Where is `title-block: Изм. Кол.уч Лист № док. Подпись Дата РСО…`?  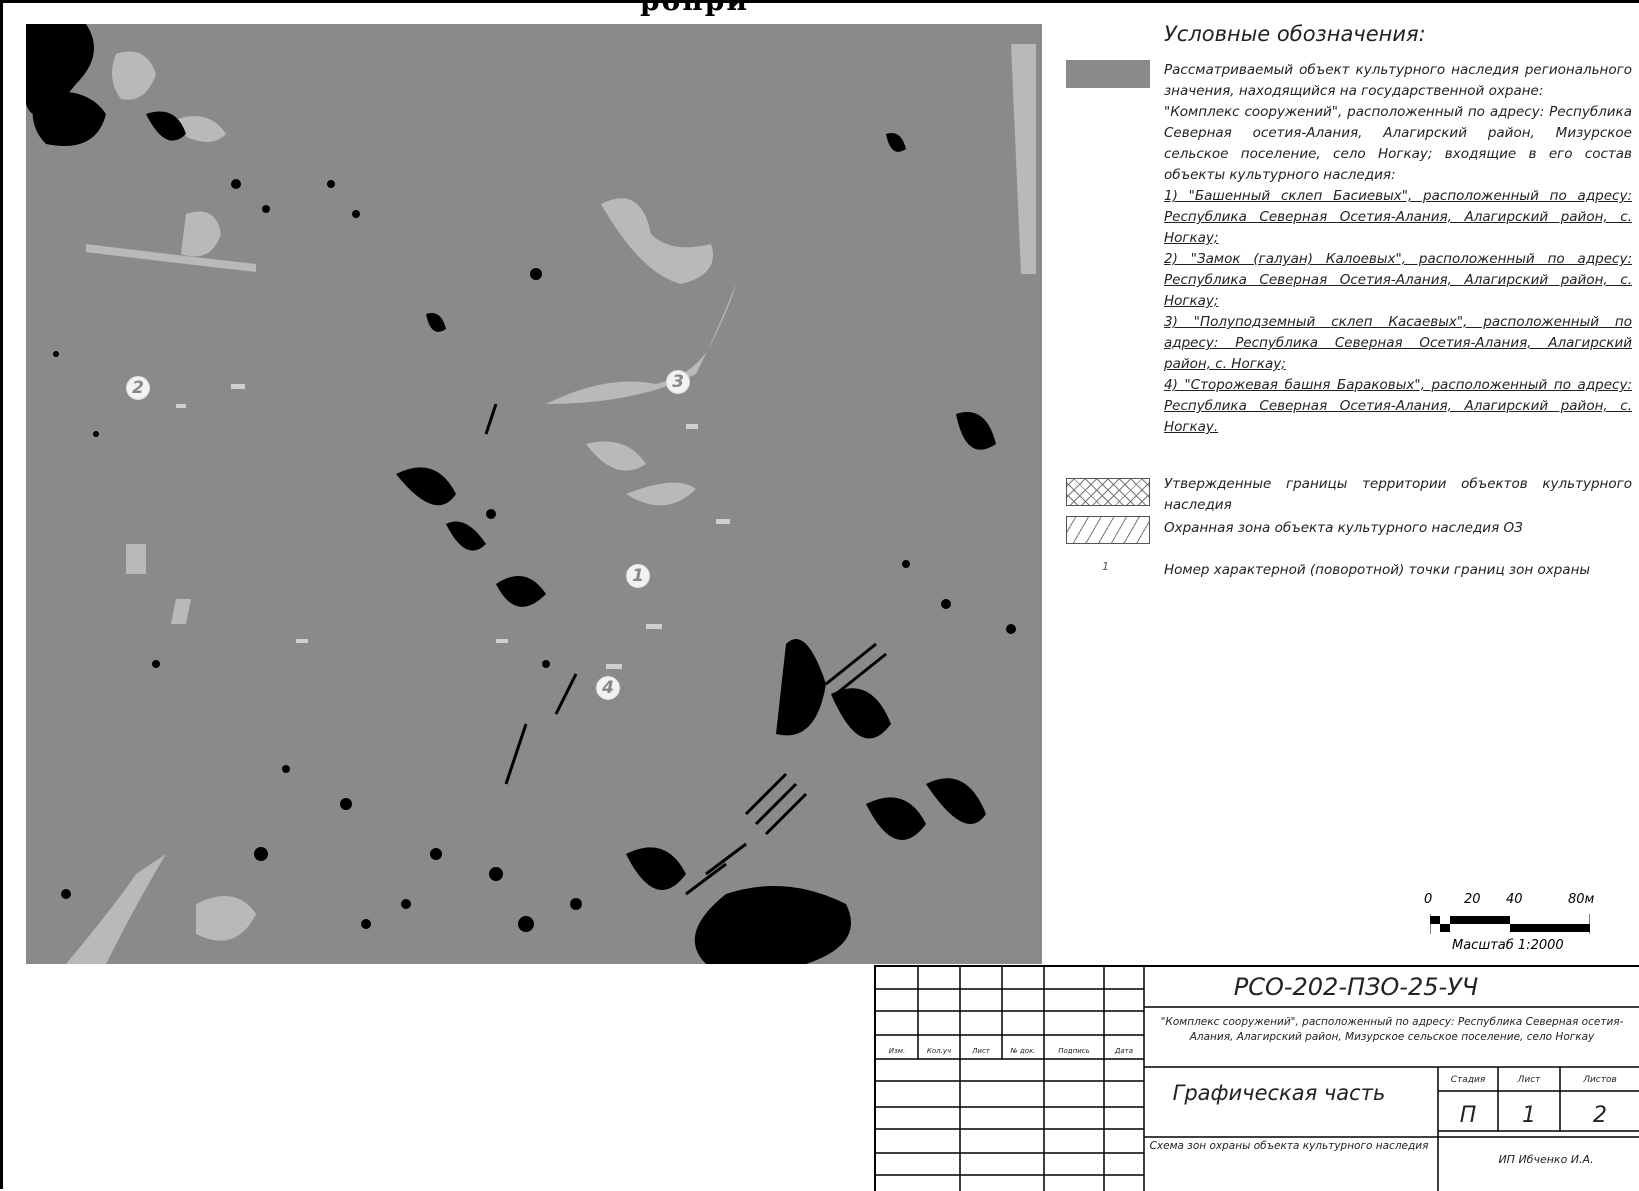 title-block: Изм. Кол.уч Лист № док. Подпись Дата РСО… is located at coordinates (1256, 1078).